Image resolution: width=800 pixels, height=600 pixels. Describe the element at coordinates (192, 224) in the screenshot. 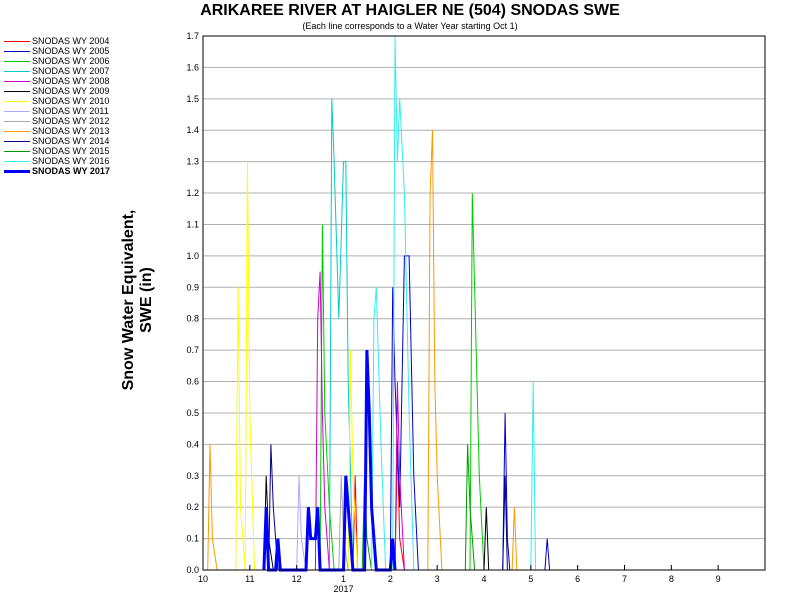

I see `y-tick-label: 1.1` at that location.